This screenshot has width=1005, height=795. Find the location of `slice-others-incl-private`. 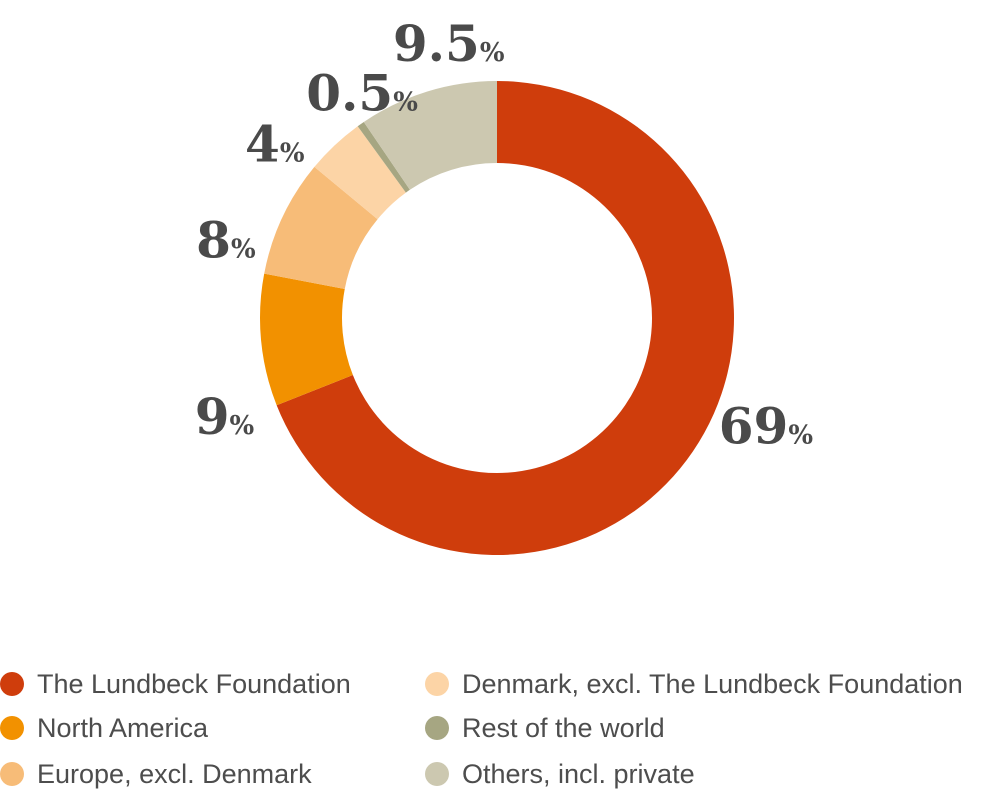

slice-others-incl-private is located at coordinates (430, 135).